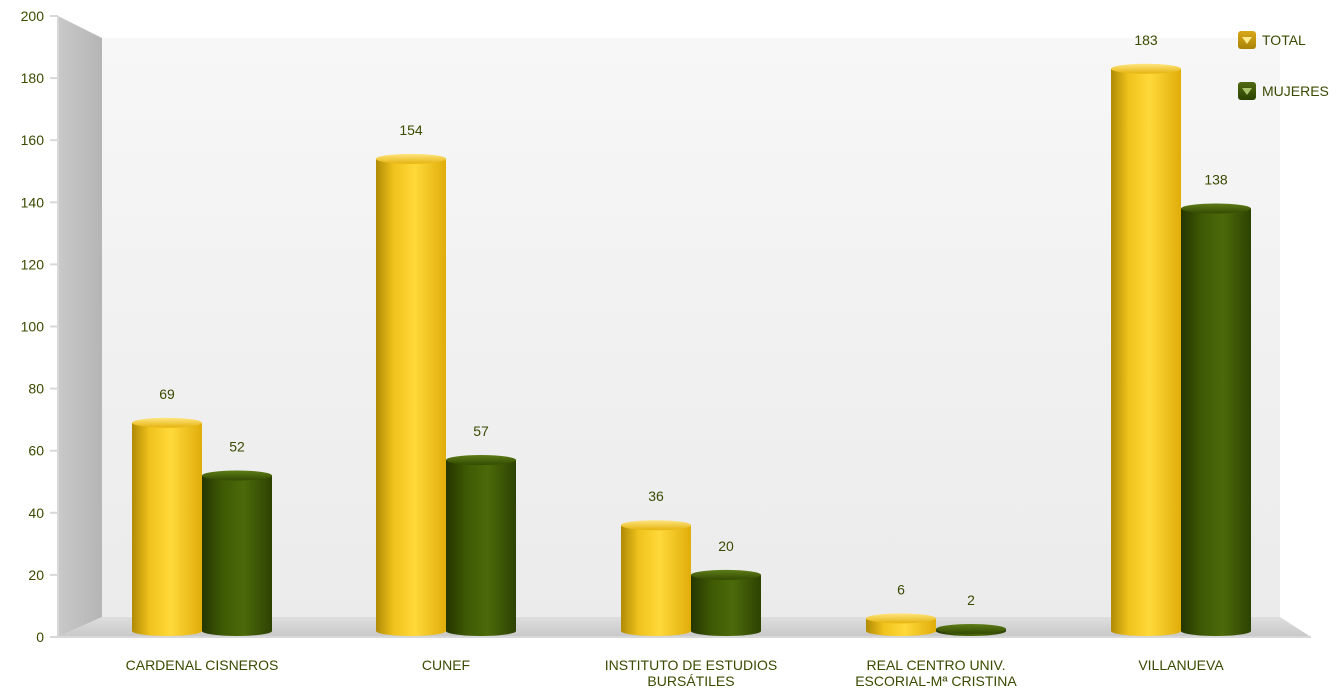 The width and height of the screenshot is (1339, 695). Describe the element at coordinates (202, 665) in the screenshot. I see `x-category-label: CARDENAL CISNEROS` at that location.